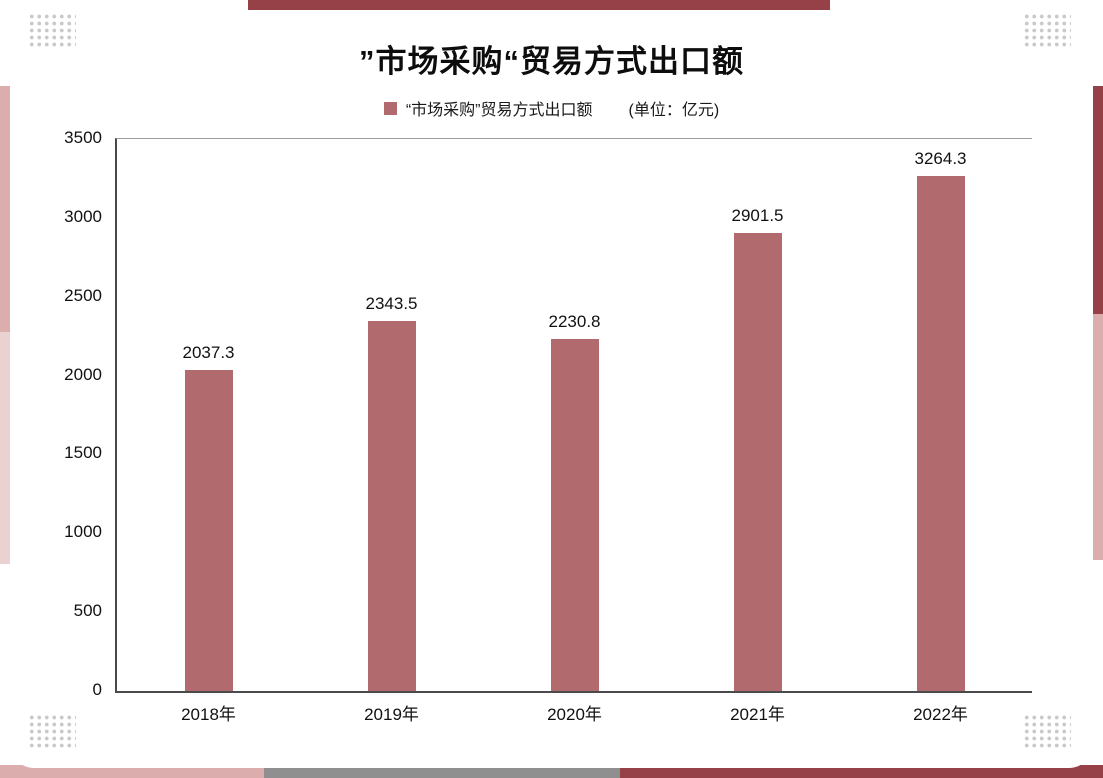  I want to click on unit-label: (单位：亿元), so click(674, 110).